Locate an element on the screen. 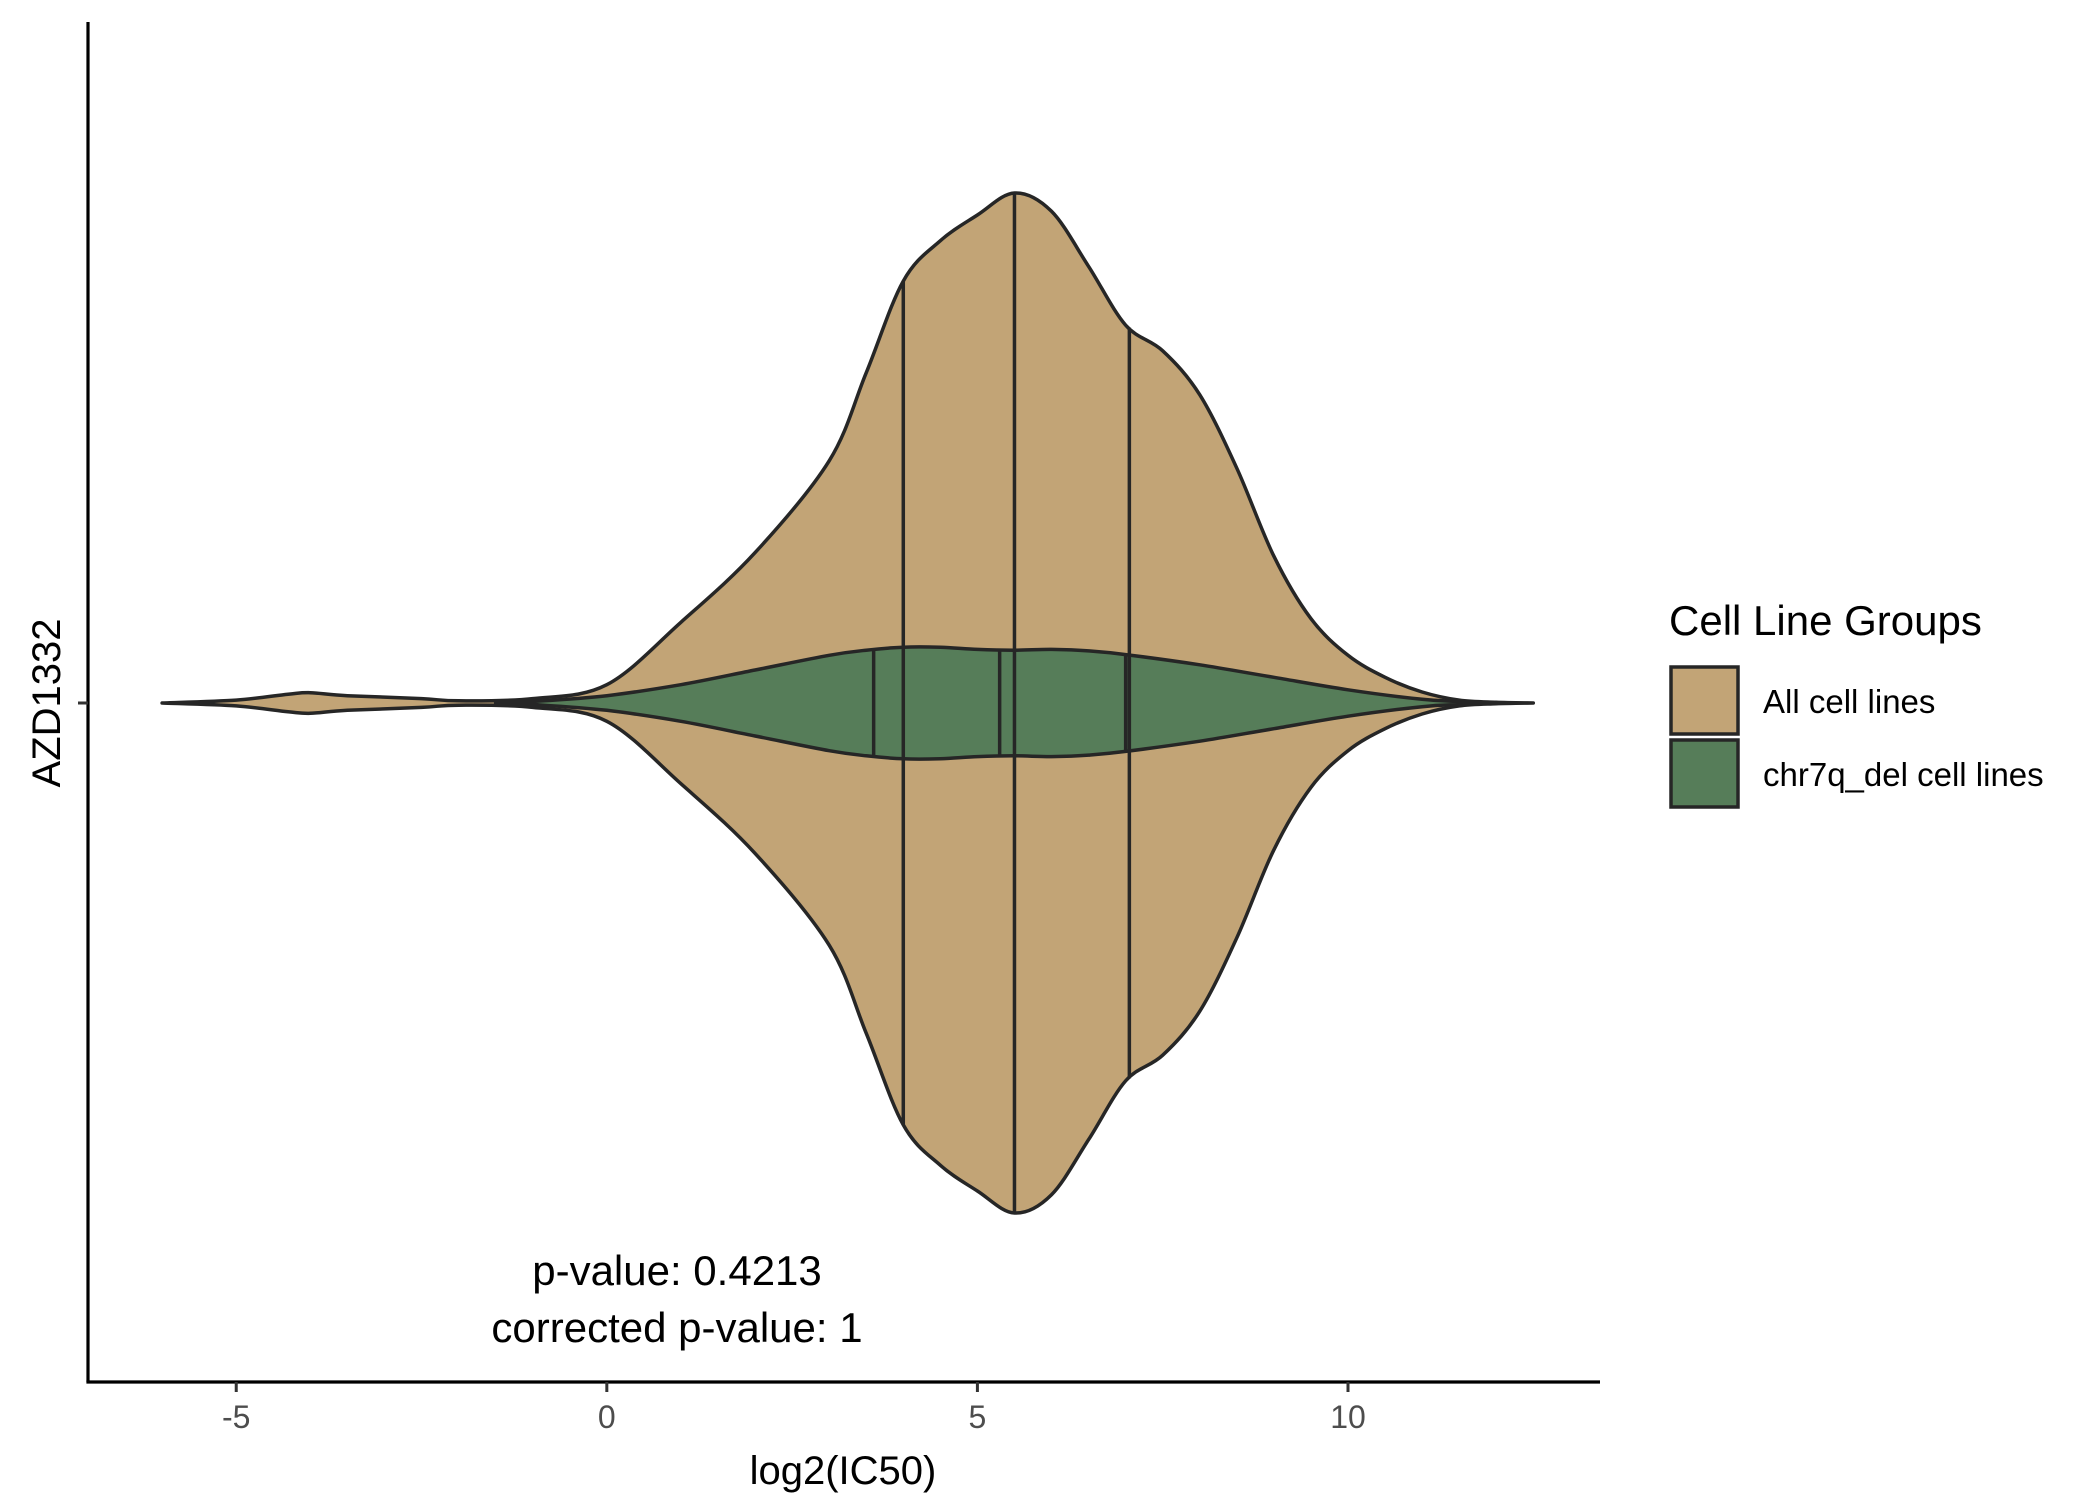 This screenshot has height=1499, width=2099. legend-label-chr7q-del-cell-lines: chr7q_del cell lines is located at coordinates (1903, 774).